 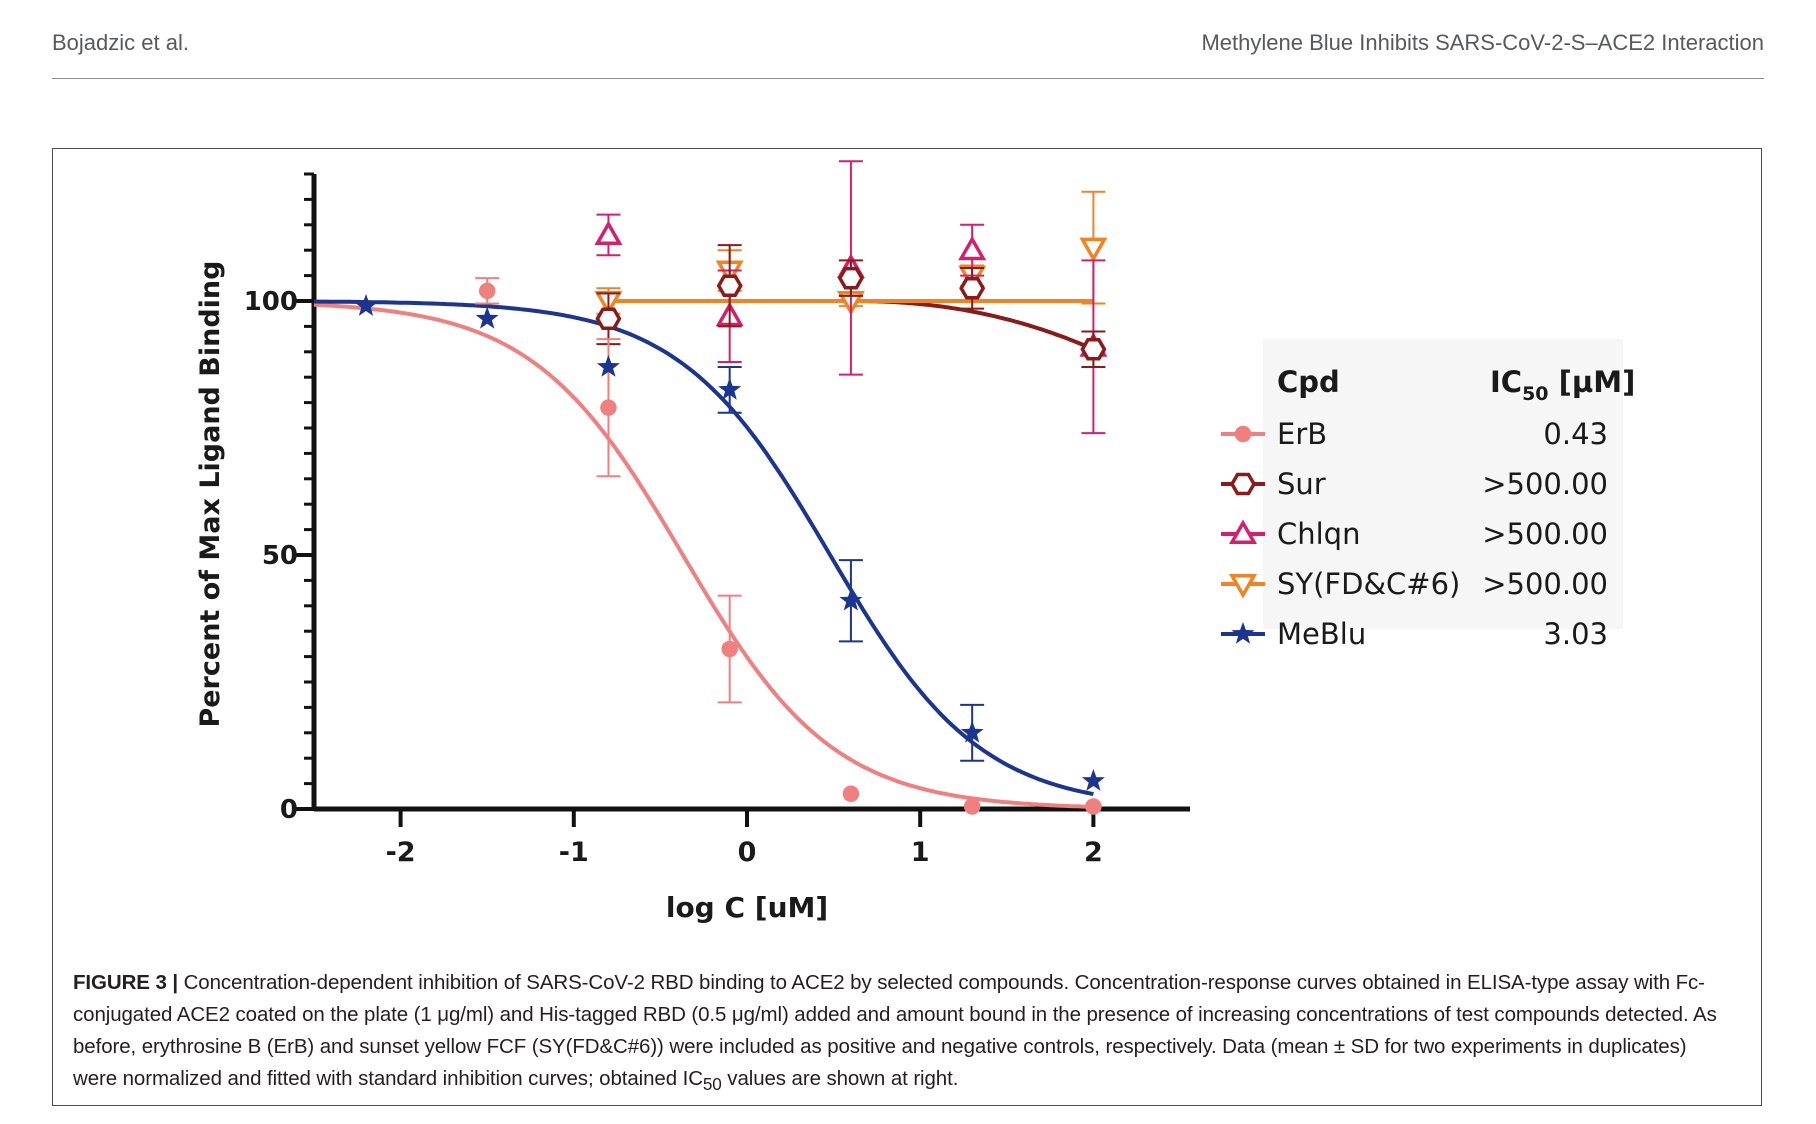 I want to click on y-tick-label: 100, so click(x=271, y=302).